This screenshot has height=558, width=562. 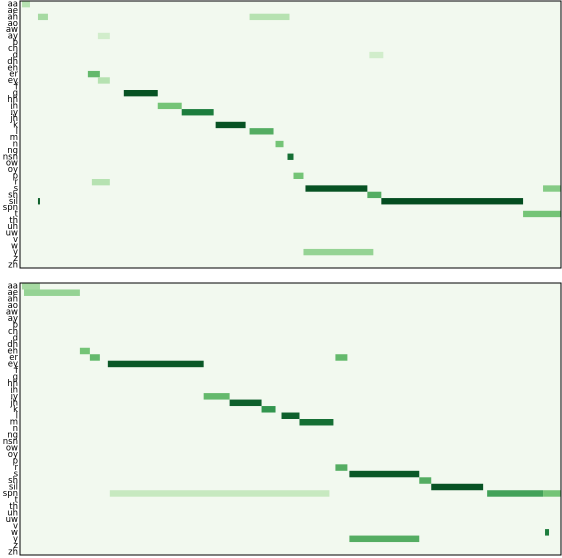 I want to click on row-label: k, so click(x=15, y=410).